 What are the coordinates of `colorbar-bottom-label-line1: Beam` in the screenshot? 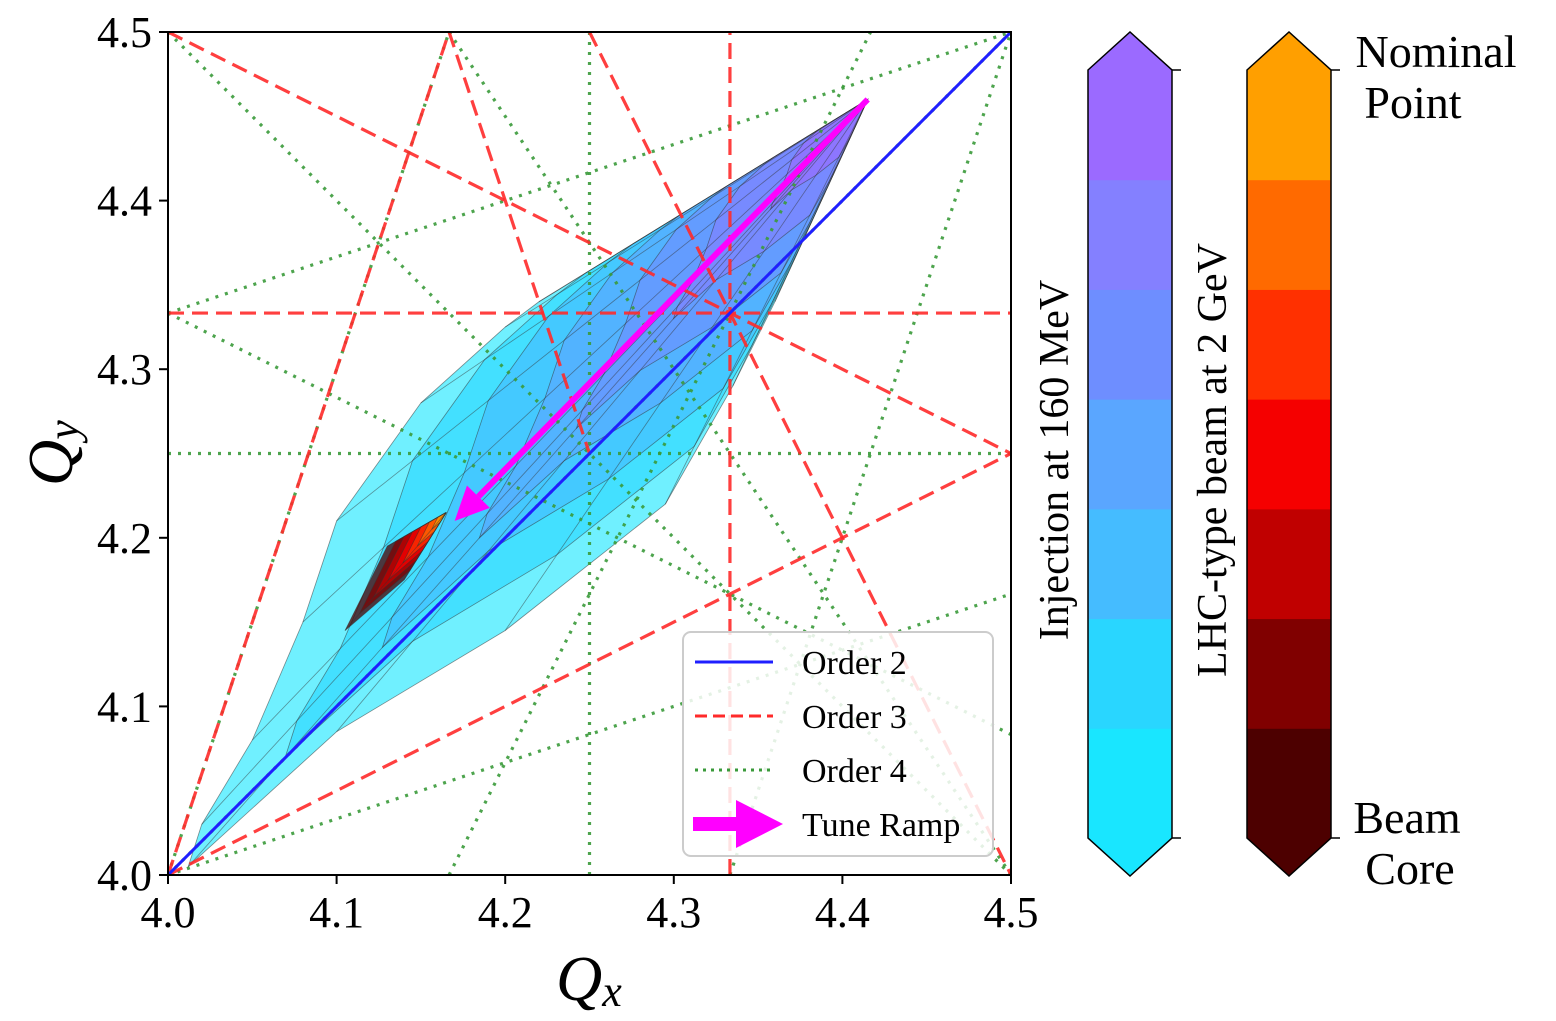 It's located at (1407, 817).